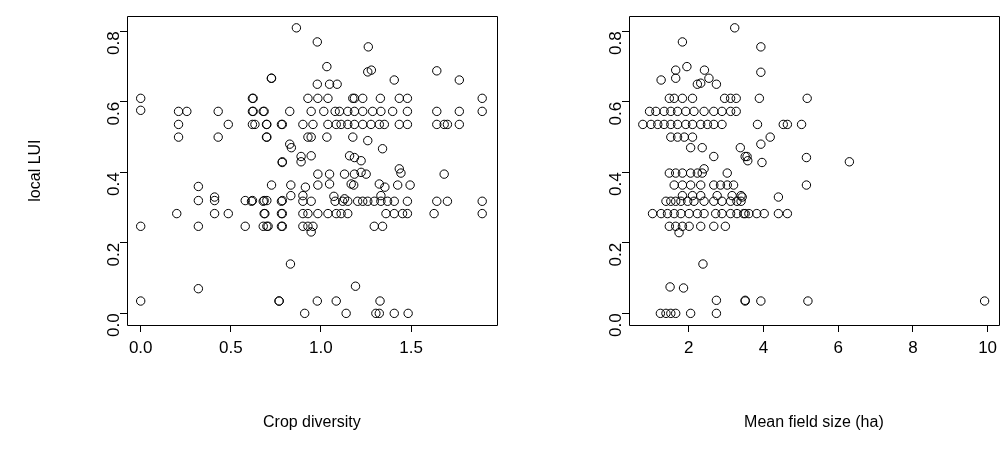  I want to click on x-axis-title: Mean field size (ha), so click(814, 421).